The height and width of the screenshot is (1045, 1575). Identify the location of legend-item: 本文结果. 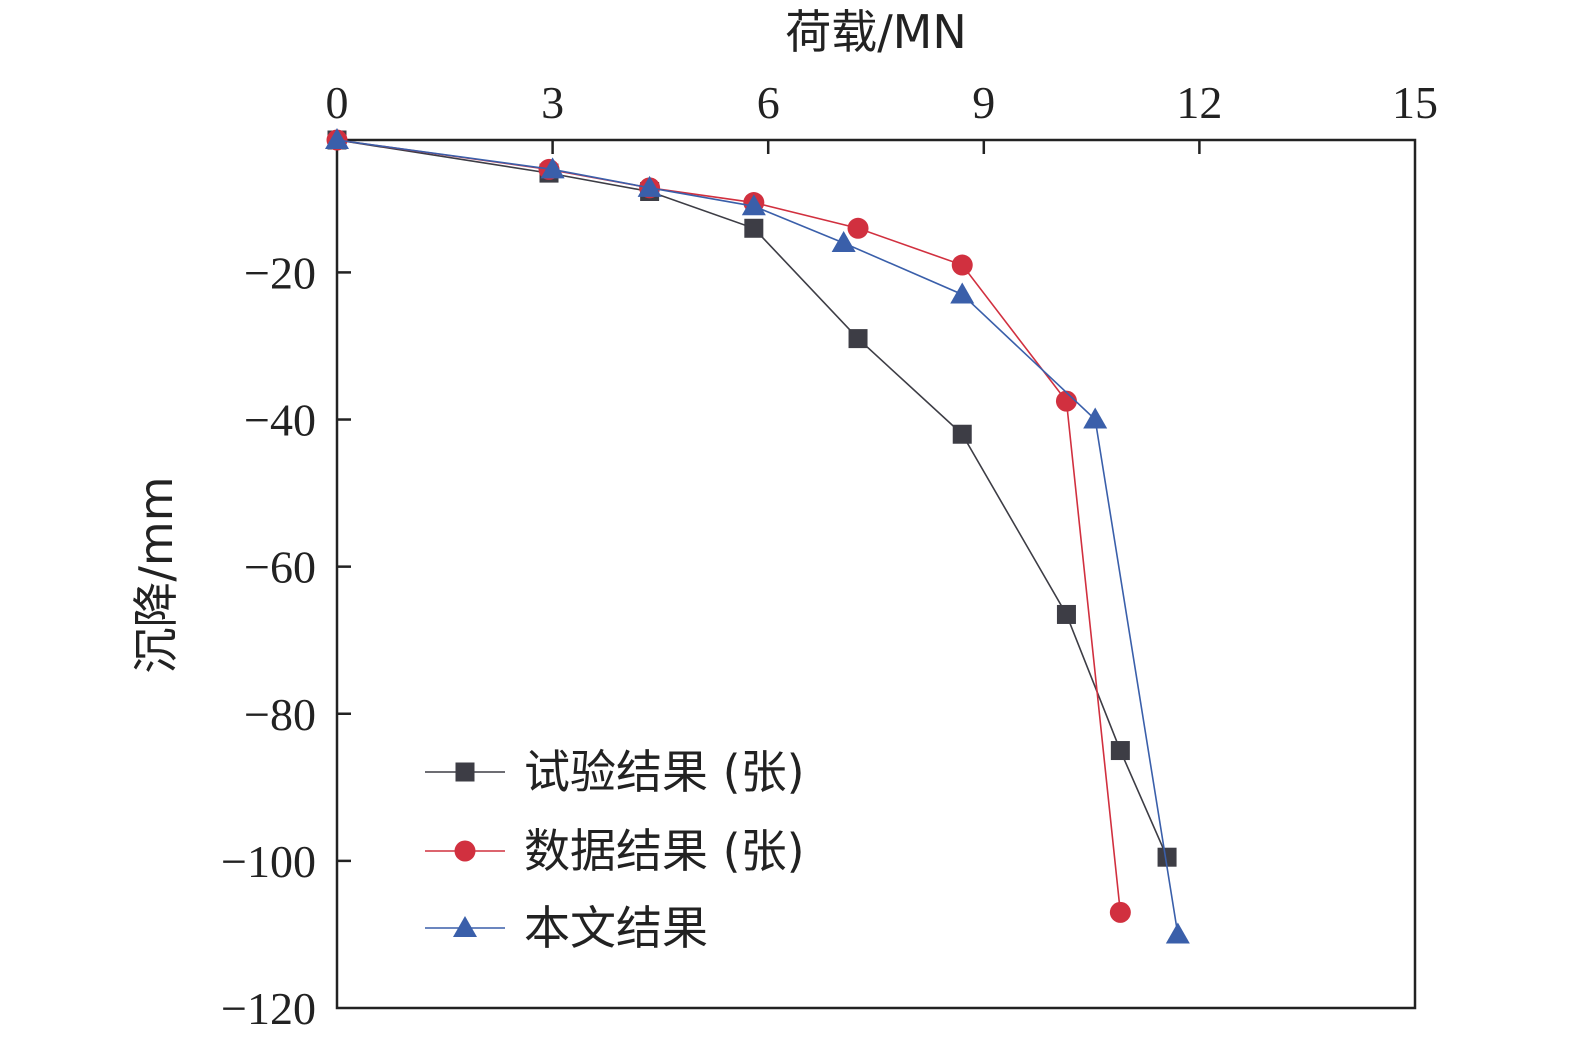
(566, 928).